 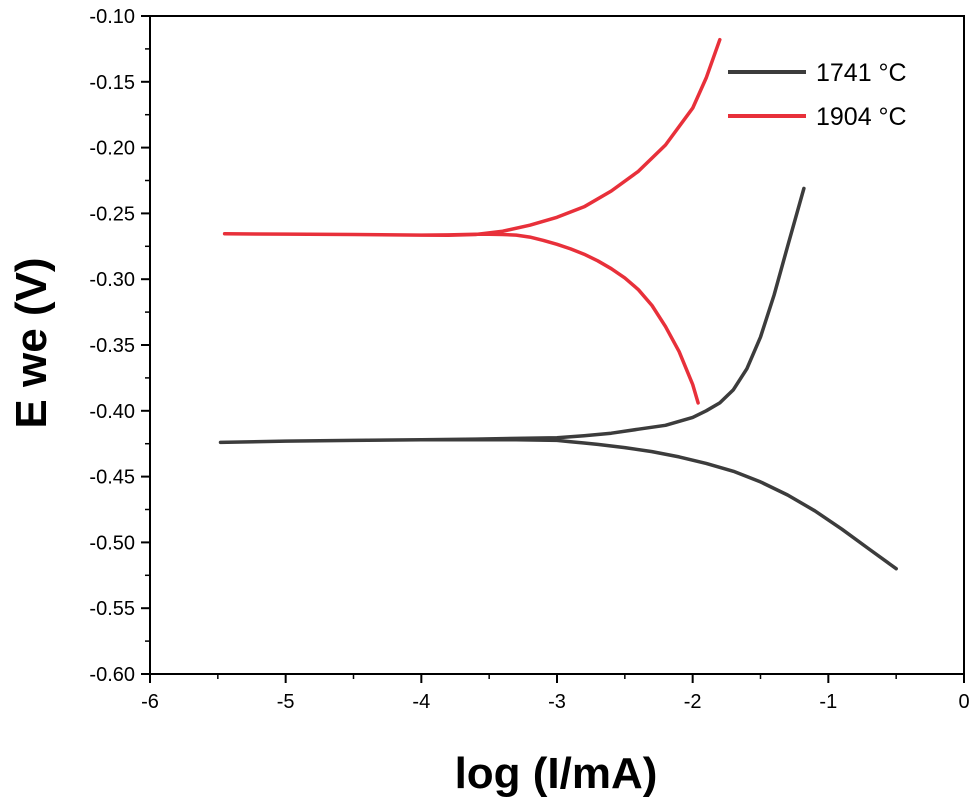 What do you see at coordinates (861, 117) in the screenshot?
I see `legend-label-2: 1904 °C` at bounding box center [861, 117].